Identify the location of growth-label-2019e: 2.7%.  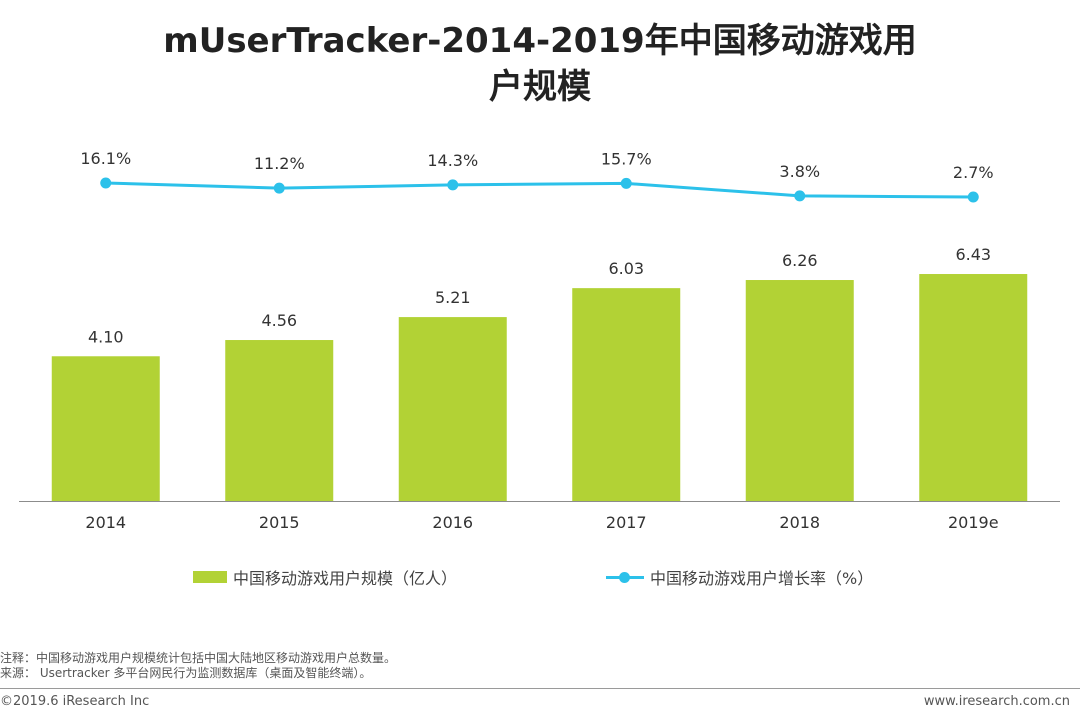
(973, 172).